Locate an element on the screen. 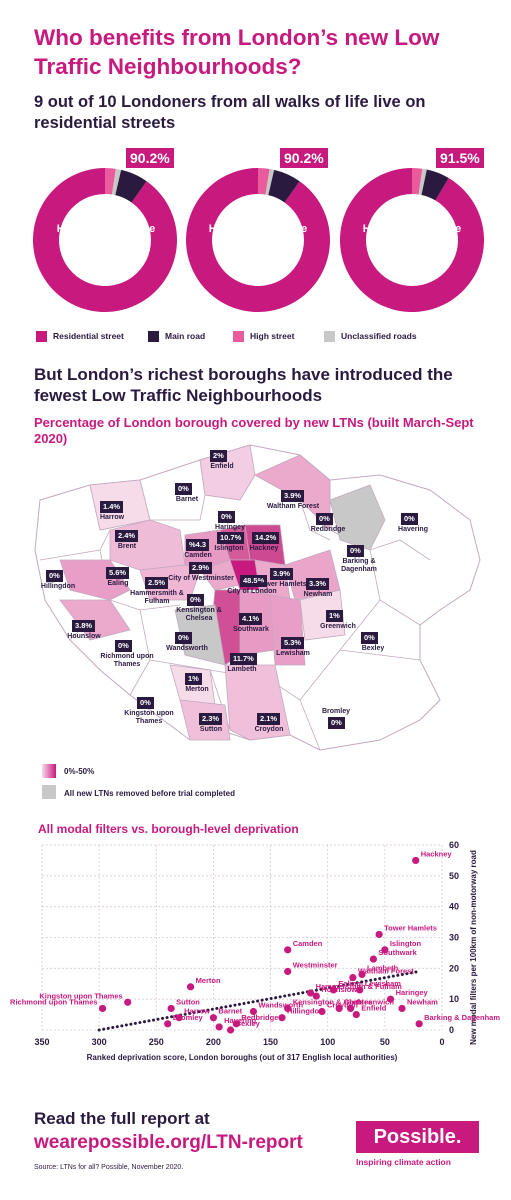  point-tower-hamlets is located at coordinates (379, 934).